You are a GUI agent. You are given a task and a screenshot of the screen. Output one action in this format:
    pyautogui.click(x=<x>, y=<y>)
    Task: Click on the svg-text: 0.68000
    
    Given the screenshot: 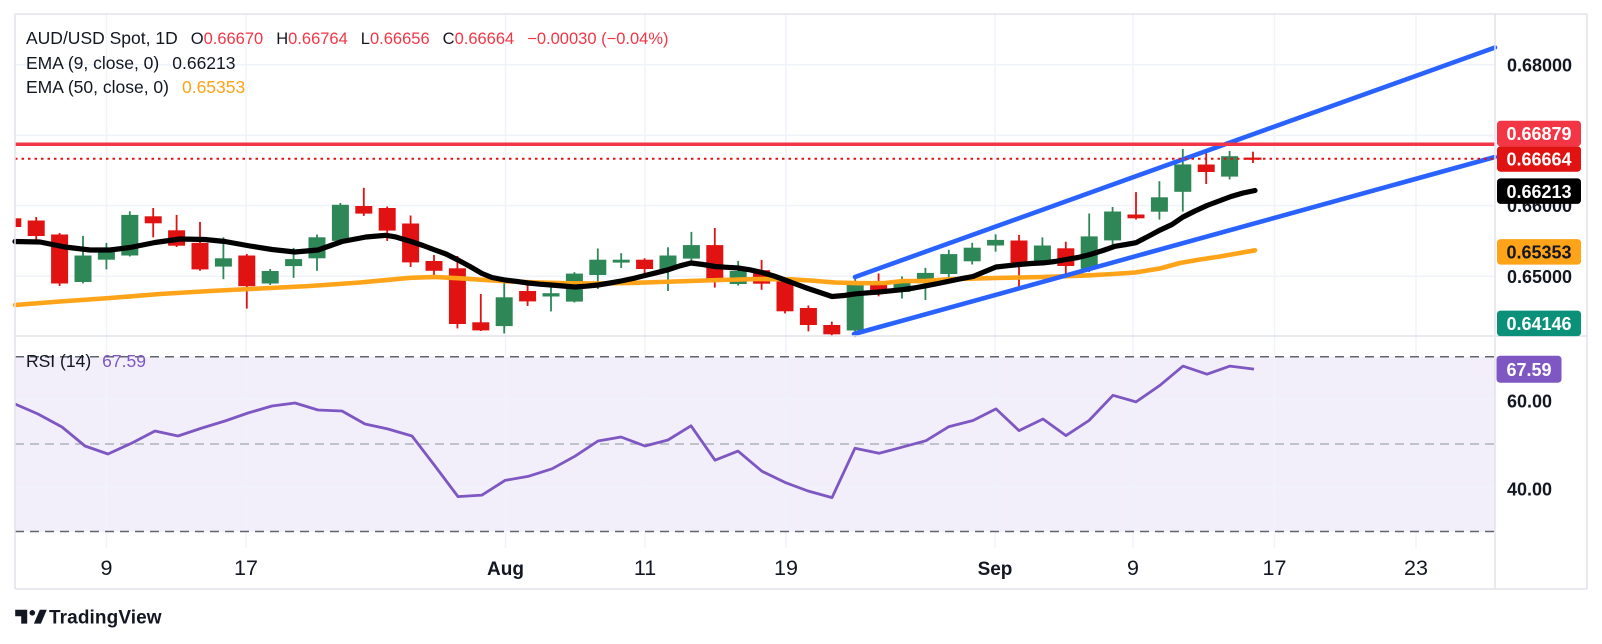 What is the action you would take?
    pyautogui.click(x=1539, y=65)
    